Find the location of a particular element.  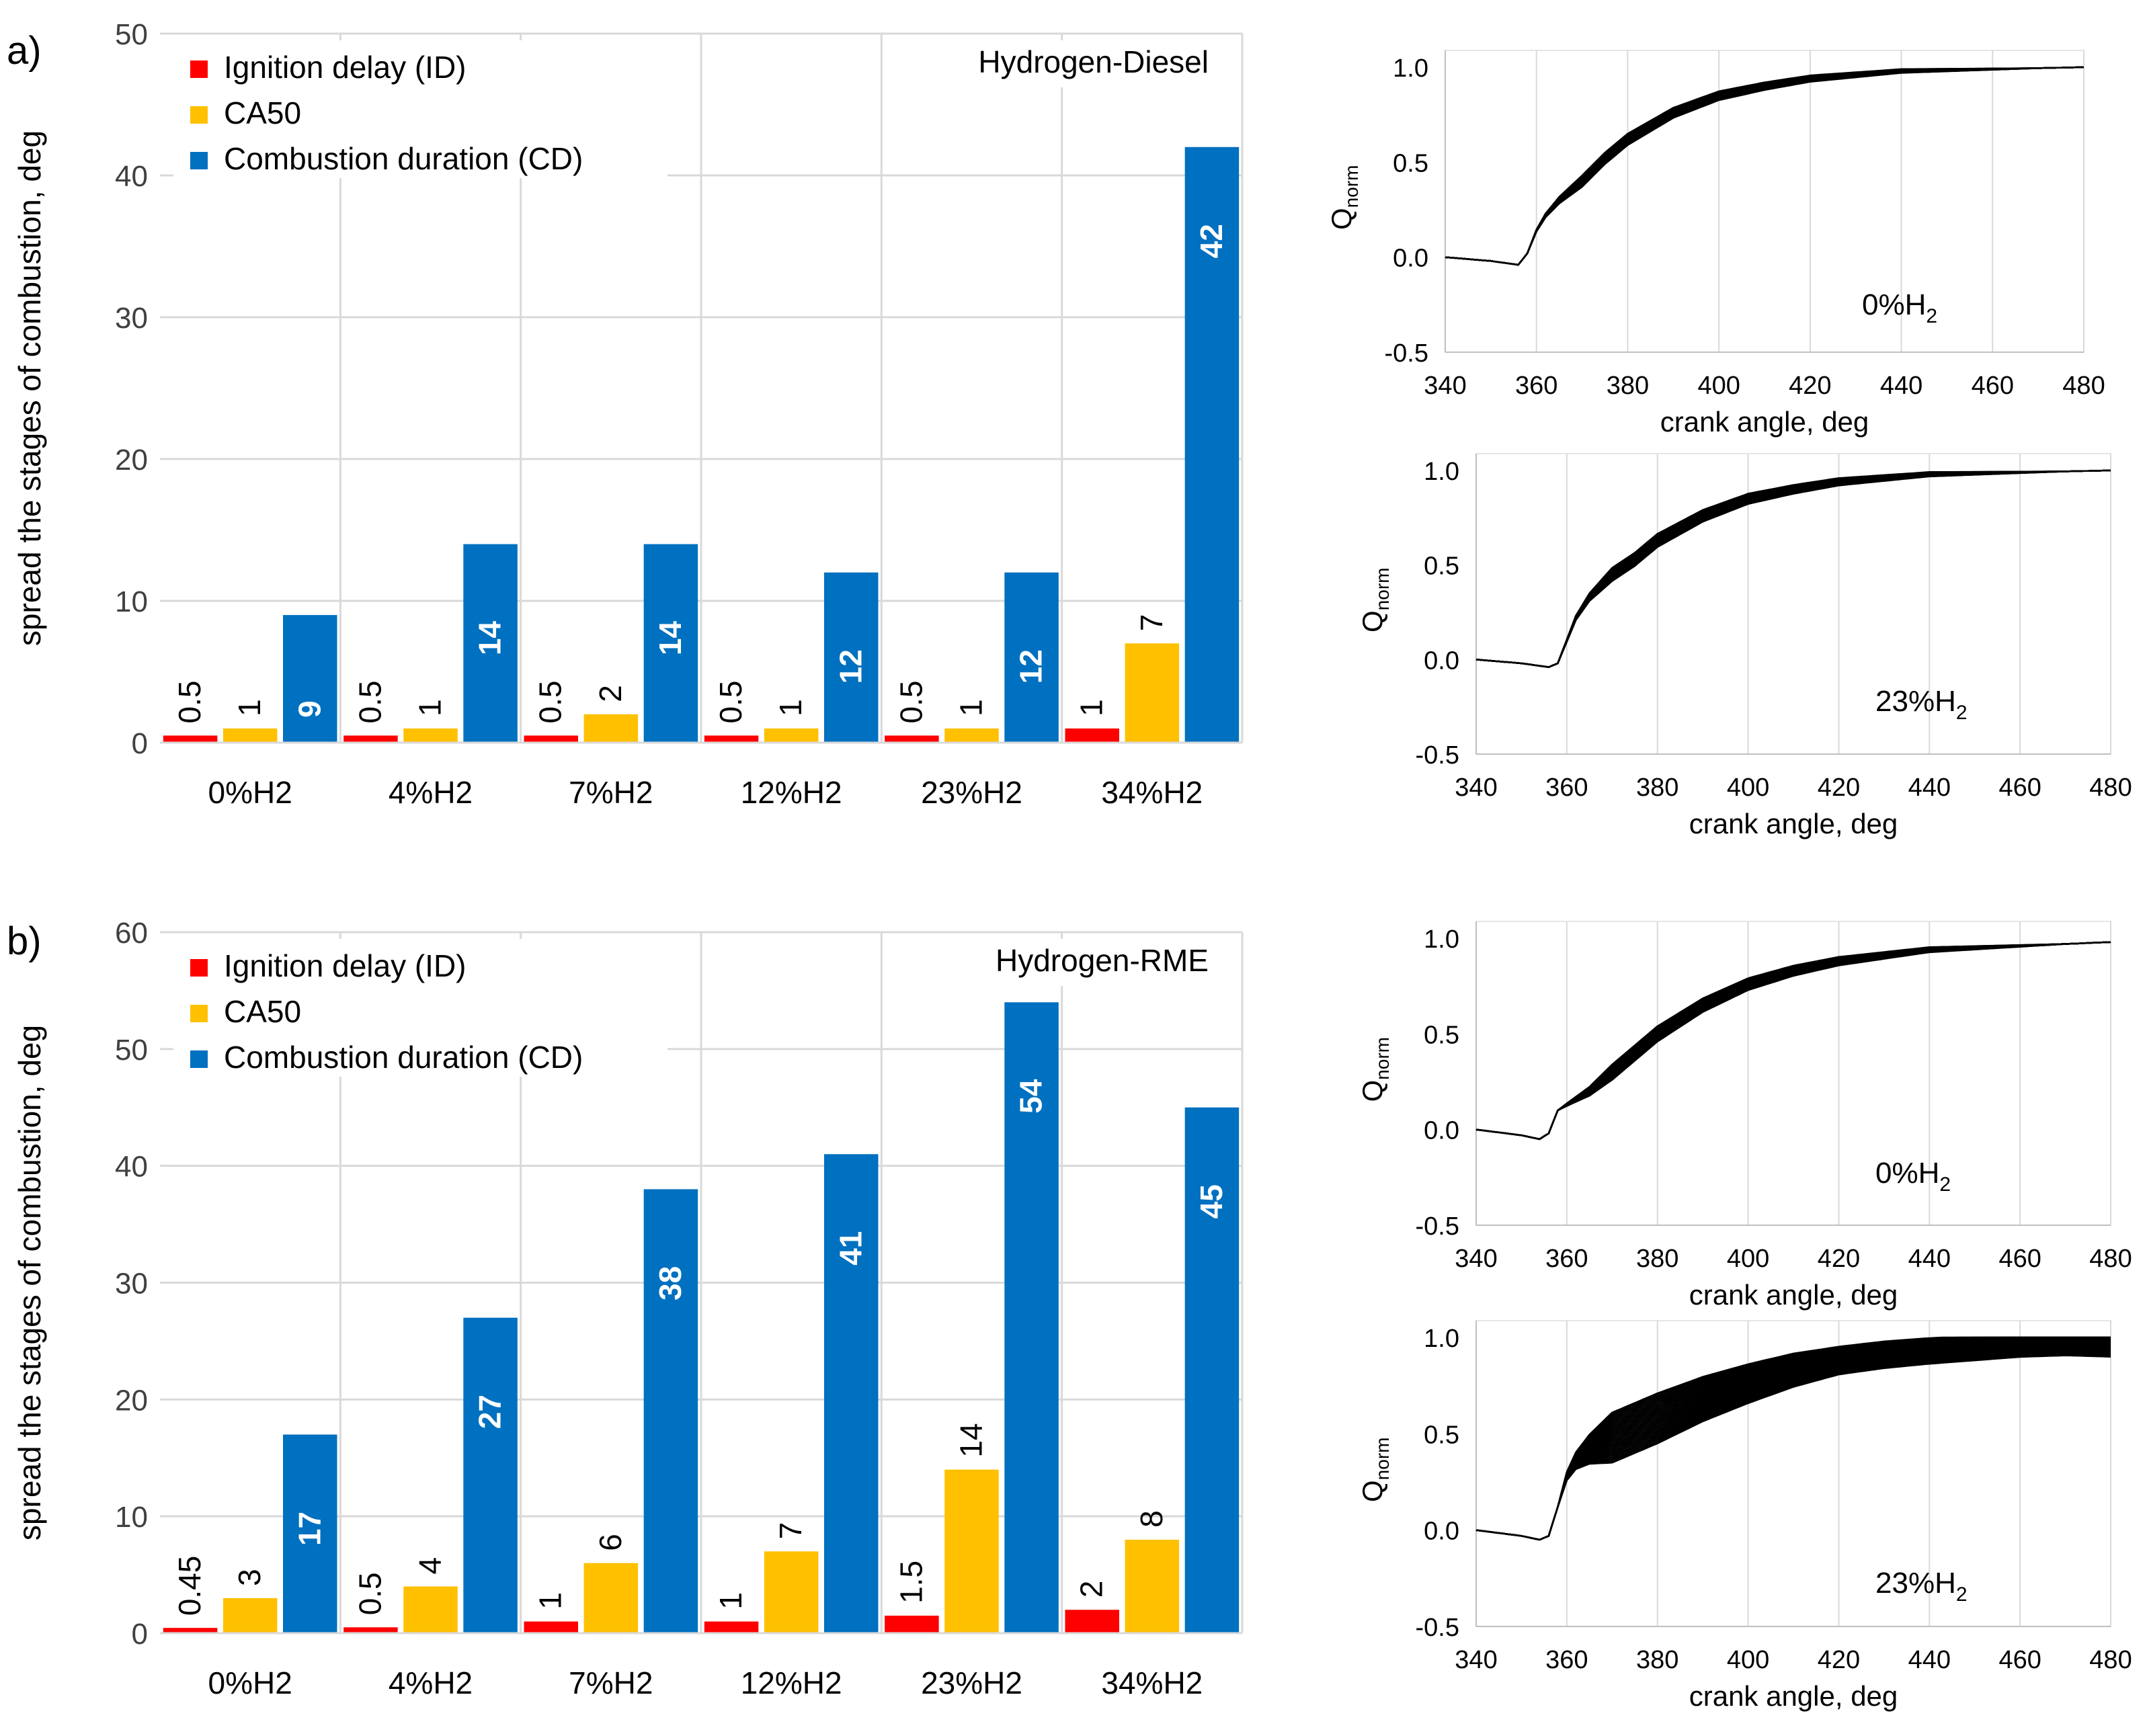

data-label-combustion_duration: 54 is located at coordinates (1031, 1096).